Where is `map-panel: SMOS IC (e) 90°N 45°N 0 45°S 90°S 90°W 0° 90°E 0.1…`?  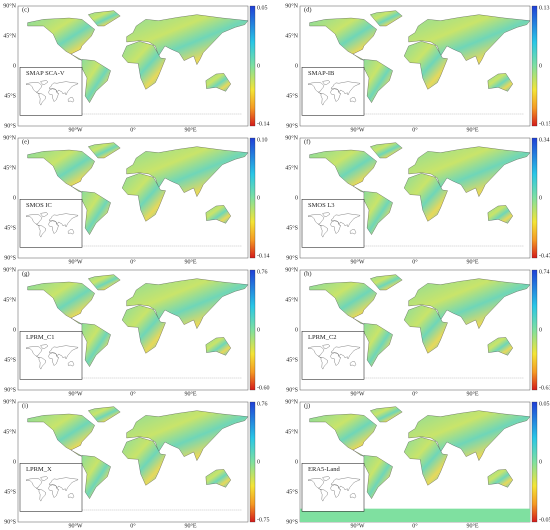 map-panel: SMOS IC (e) 90°N 45°N 0 45°S 90°S 90°W 0° 90°E 0.1… is located at coordinates (136, 199).